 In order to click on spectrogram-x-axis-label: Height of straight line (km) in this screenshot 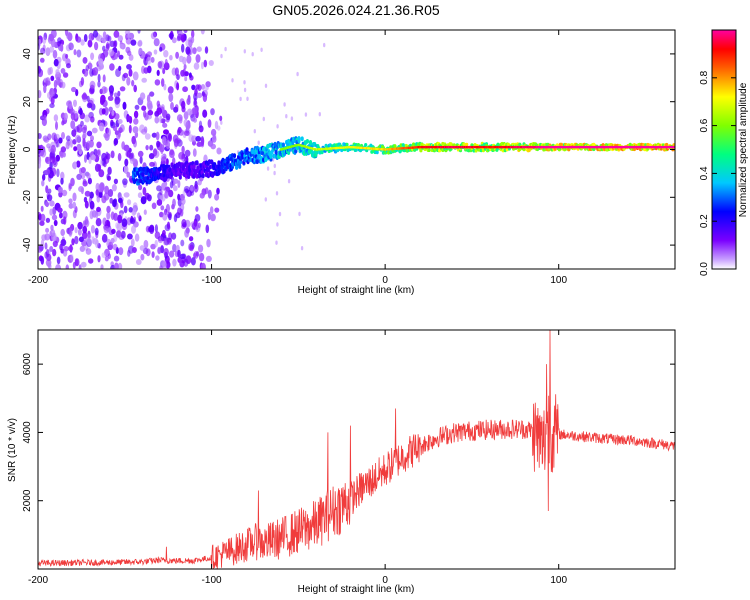, I will do `click(356, 290)`.